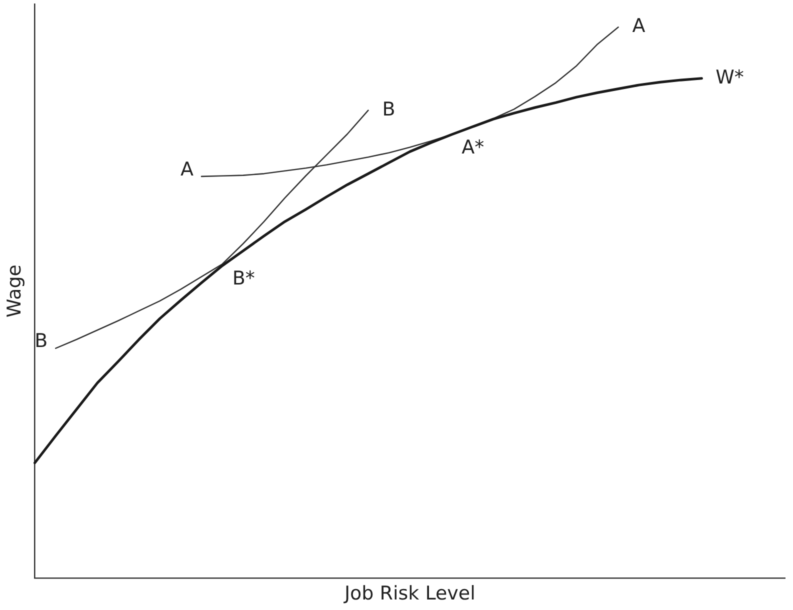  What do you see at coordinates (243, 279) in the screenshot?
I see `annotation: B*` at bounding box center [243, 279].